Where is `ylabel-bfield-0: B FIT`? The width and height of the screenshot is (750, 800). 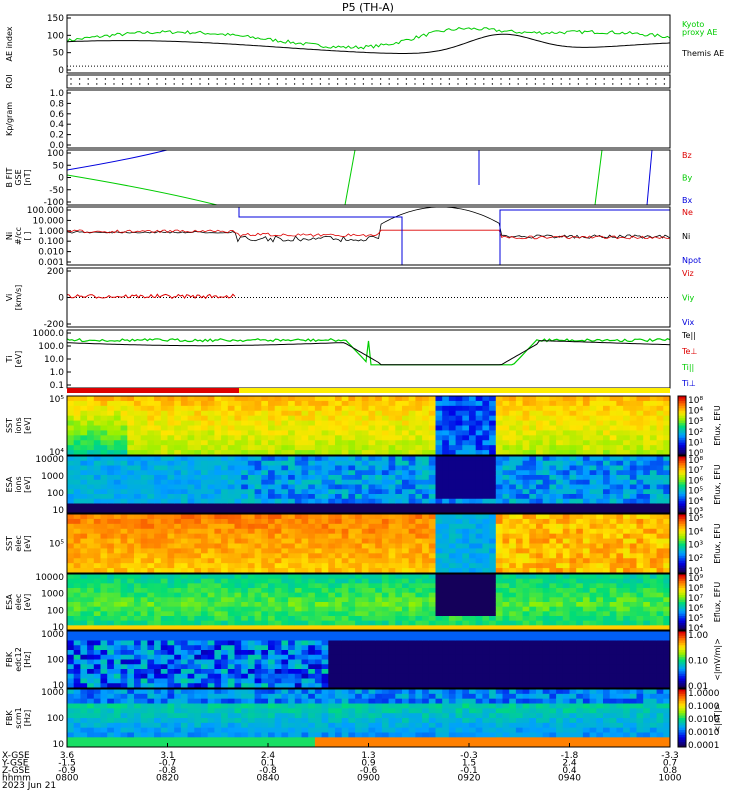
ylabel-bfield-0: B FIT is located at coordinates (9, 177).